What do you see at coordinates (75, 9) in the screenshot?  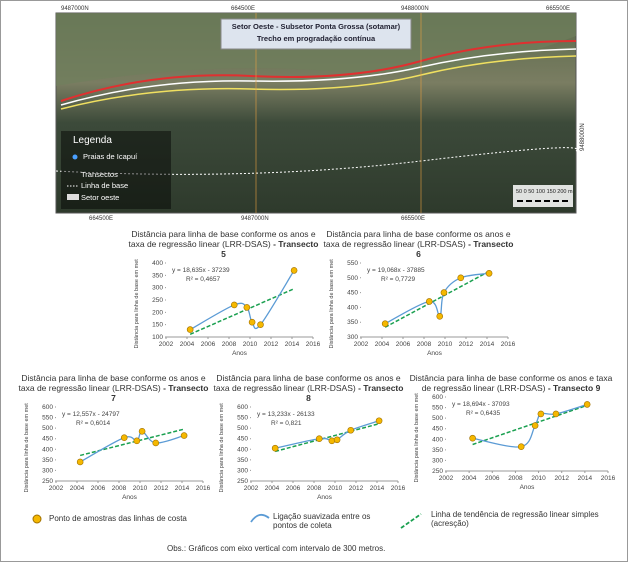 I see `coord: 9487000N` at bounding box center [75, 9].